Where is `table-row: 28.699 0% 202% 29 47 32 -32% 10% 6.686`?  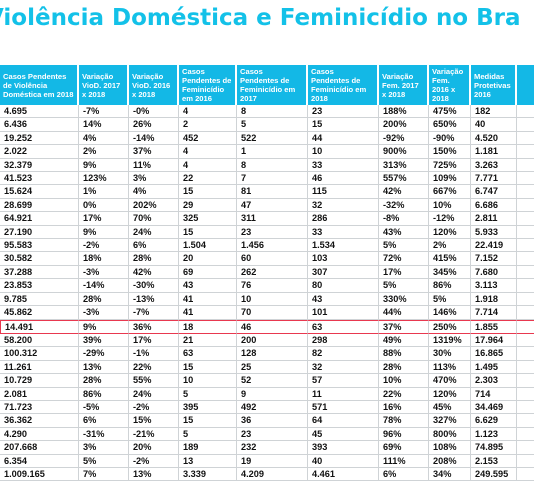
table-row: 28.699 0% 202% 29 47 32 -32% 10% 6.686 is located at coordinates (267, 205).